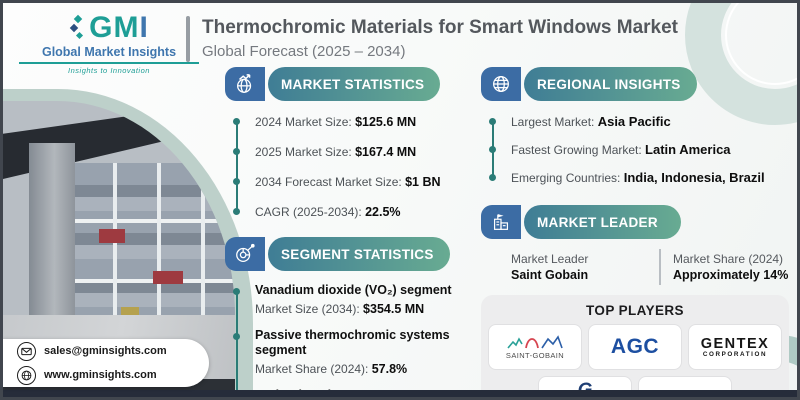 This screenshot has height=400, width=800. What do you see at coordinates (100, 375) in the screenshot?
I see `contact-website-text: www.gminsights.com` at bounding box center [100, 375].